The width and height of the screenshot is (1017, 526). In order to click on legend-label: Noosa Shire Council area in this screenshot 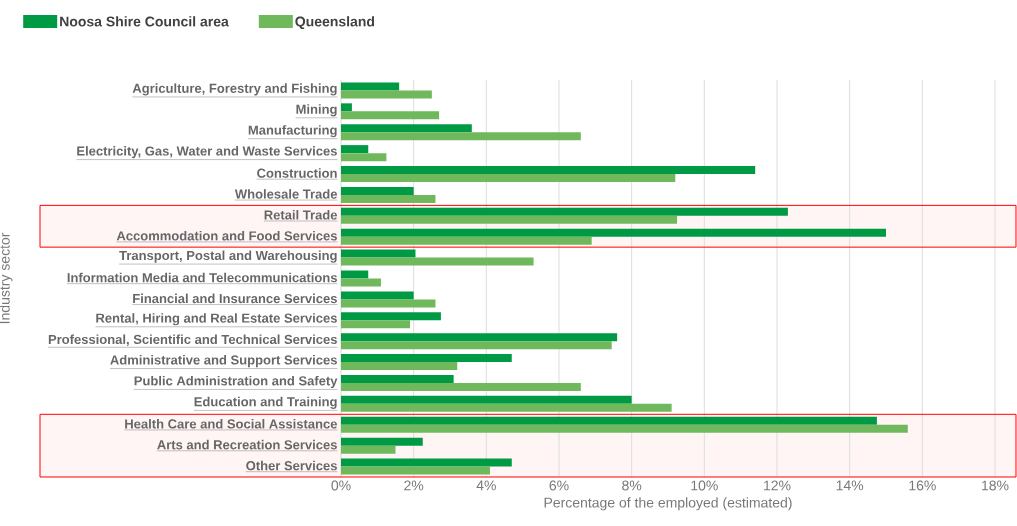, I will do `click(144, 21)`.